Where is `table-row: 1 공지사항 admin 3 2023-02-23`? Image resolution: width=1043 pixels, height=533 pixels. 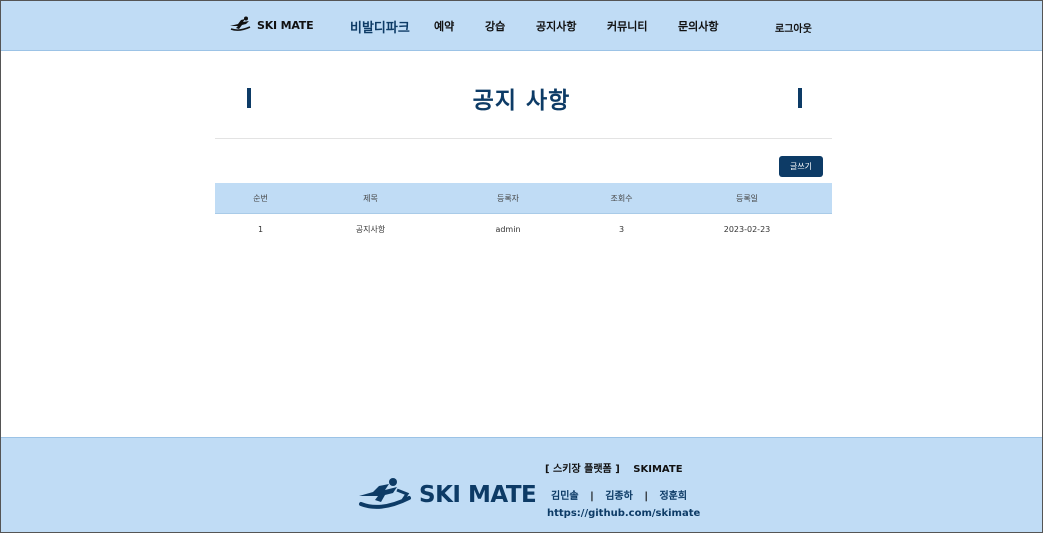 table-row: 1 공지사항 admin 3 2023-02-23 is located at coordinates (523, 229).